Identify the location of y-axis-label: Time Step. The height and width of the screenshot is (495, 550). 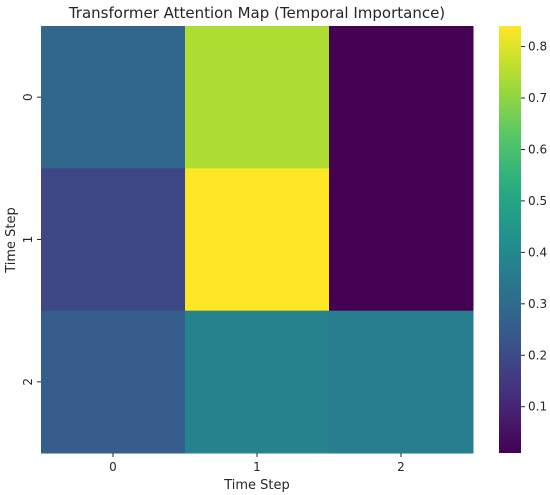
(11, 240).